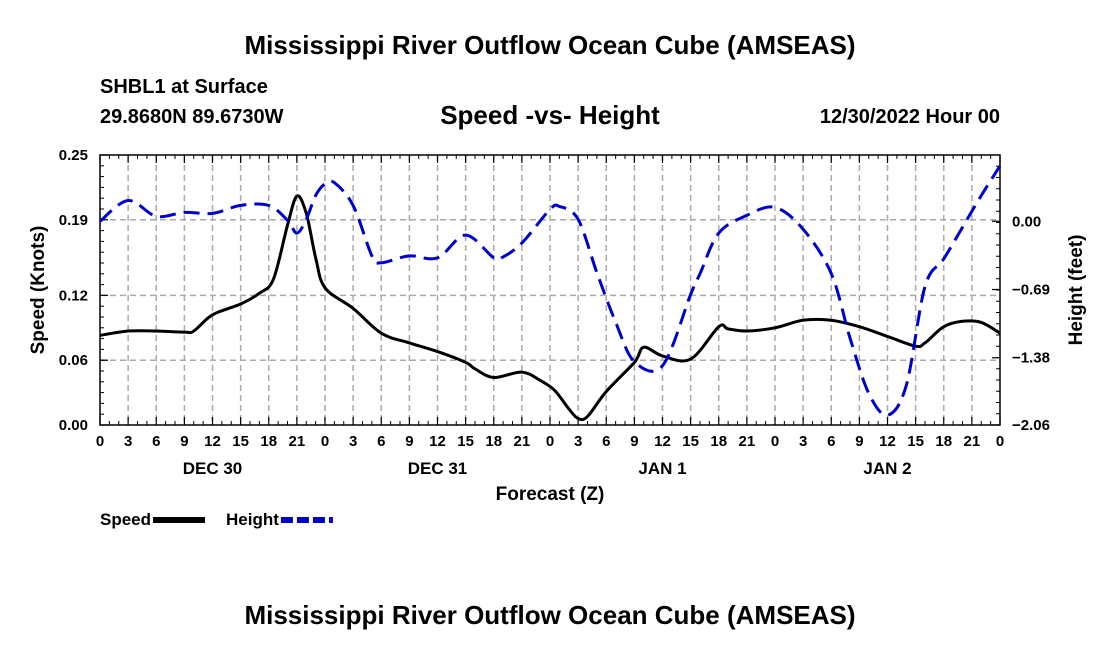 This screenshot has width=1100, height=650. I want to click on timestamp-label: 12/30/2022 Hour 00, so click(909, 117).